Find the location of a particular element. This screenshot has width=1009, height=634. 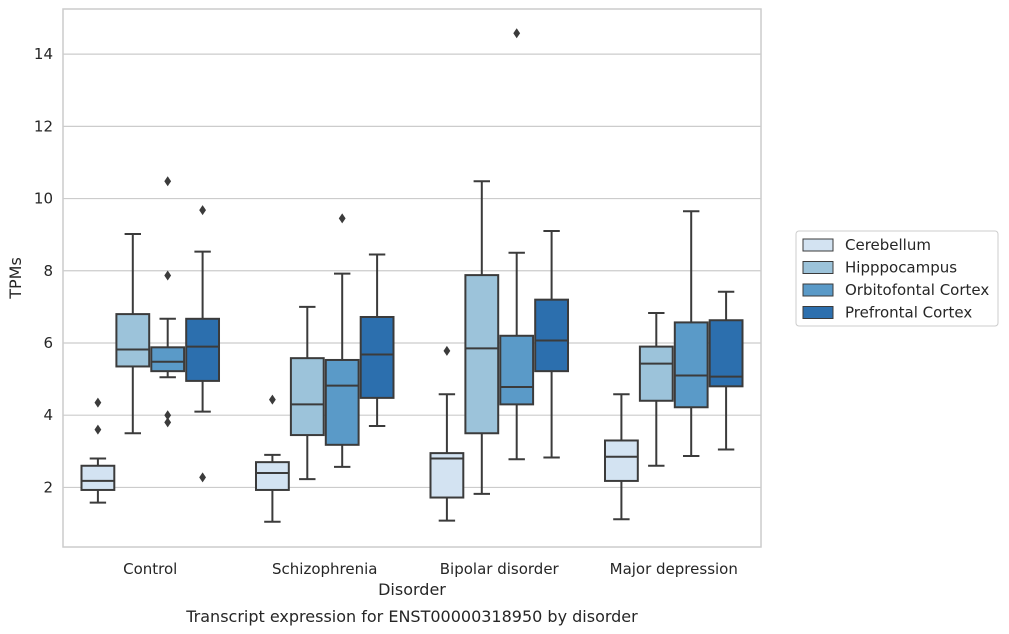

x-tick-label: Bipolar disorder is located at coordinates (500, 569).